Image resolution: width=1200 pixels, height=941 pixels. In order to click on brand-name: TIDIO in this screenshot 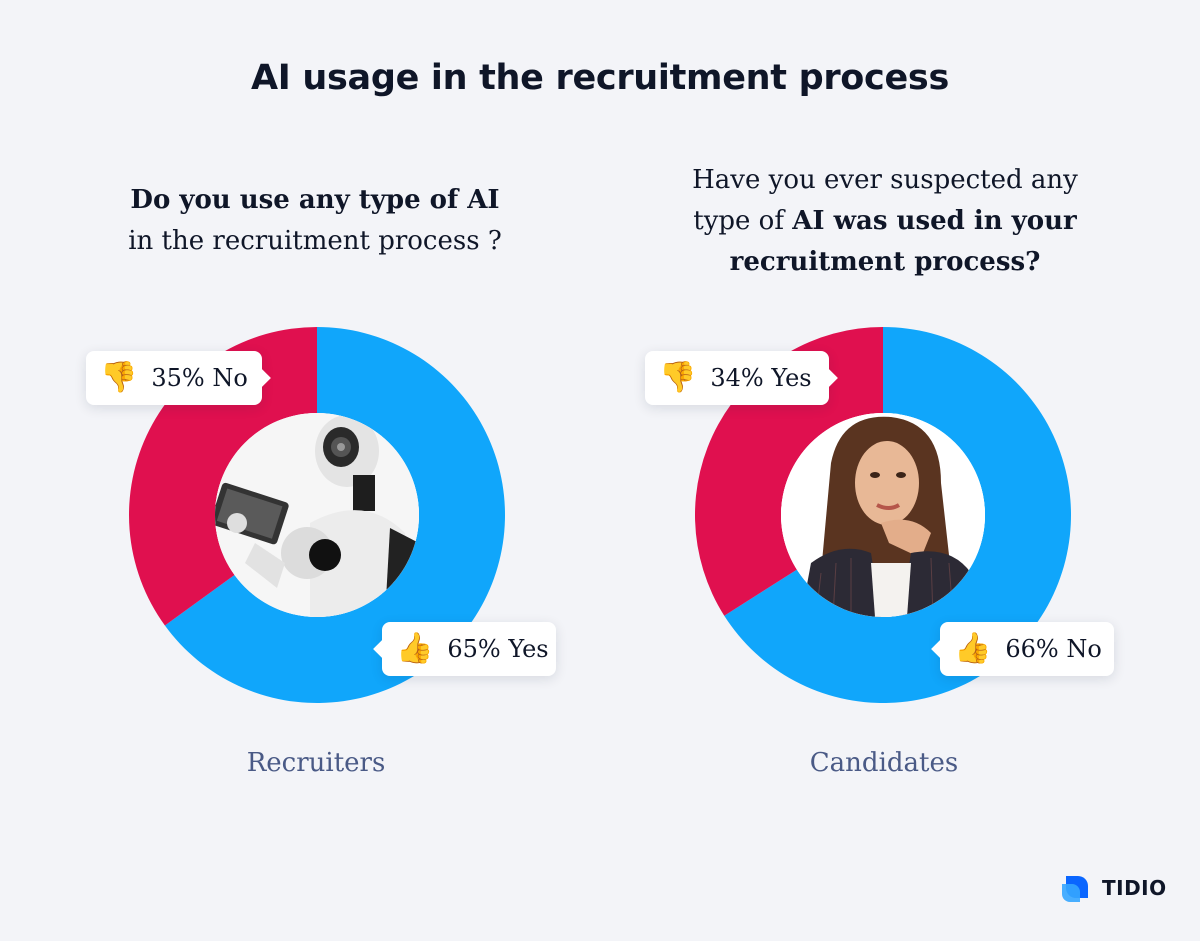, I will do `click(1134, 888)`.